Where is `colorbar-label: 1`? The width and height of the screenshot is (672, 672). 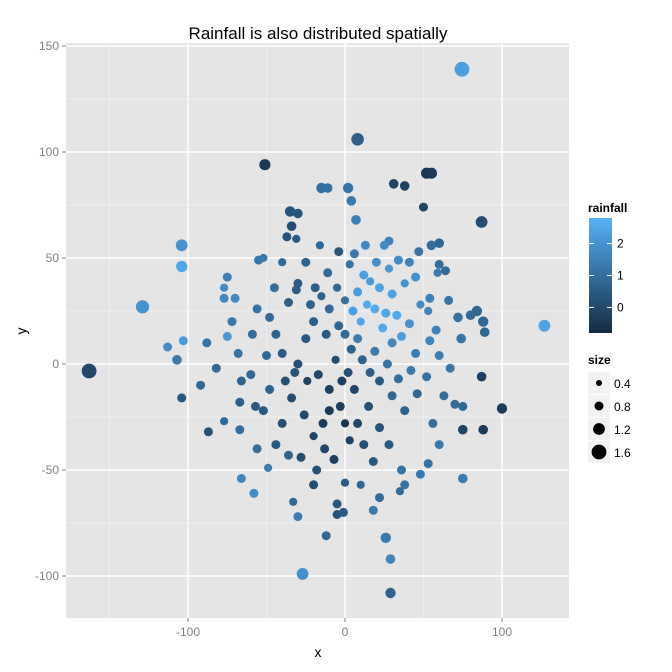
colorbar-label: 1 is located at coordinates (620, 276).